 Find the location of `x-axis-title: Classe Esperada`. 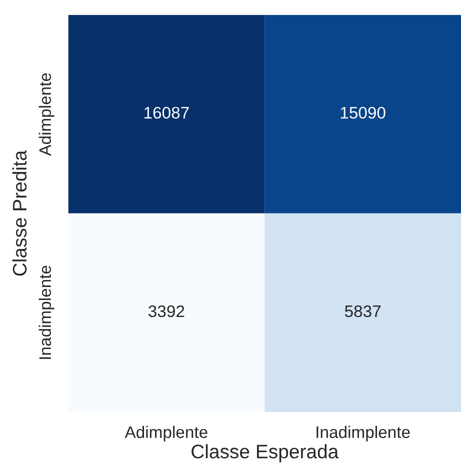

x-axis-title: Classe Esperada is located at coordinates (265, 453).